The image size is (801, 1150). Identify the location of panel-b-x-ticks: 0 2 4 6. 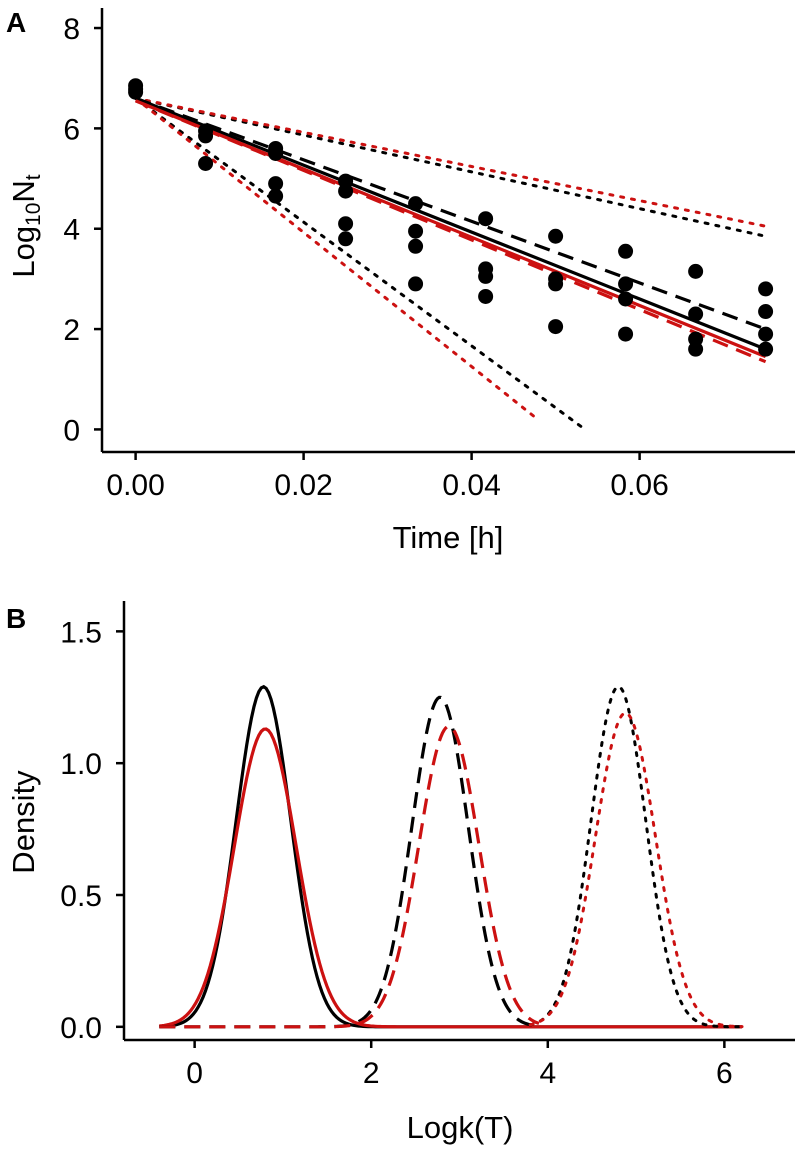
(459, 1065).